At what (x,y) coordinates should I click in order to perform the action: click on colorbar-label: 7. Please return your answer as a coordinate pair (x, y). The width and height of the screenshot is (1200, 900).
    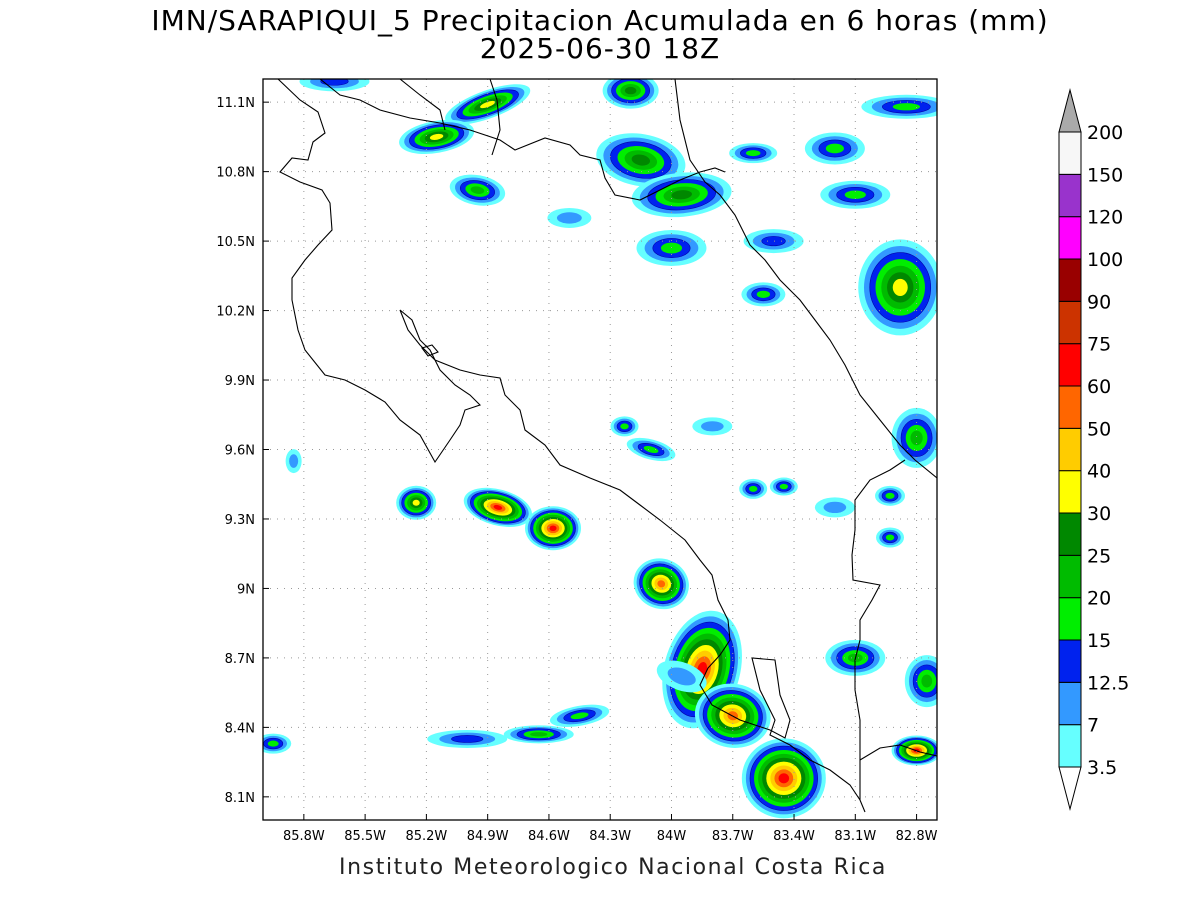
    Looking at the image, I should click on (1093, 726).